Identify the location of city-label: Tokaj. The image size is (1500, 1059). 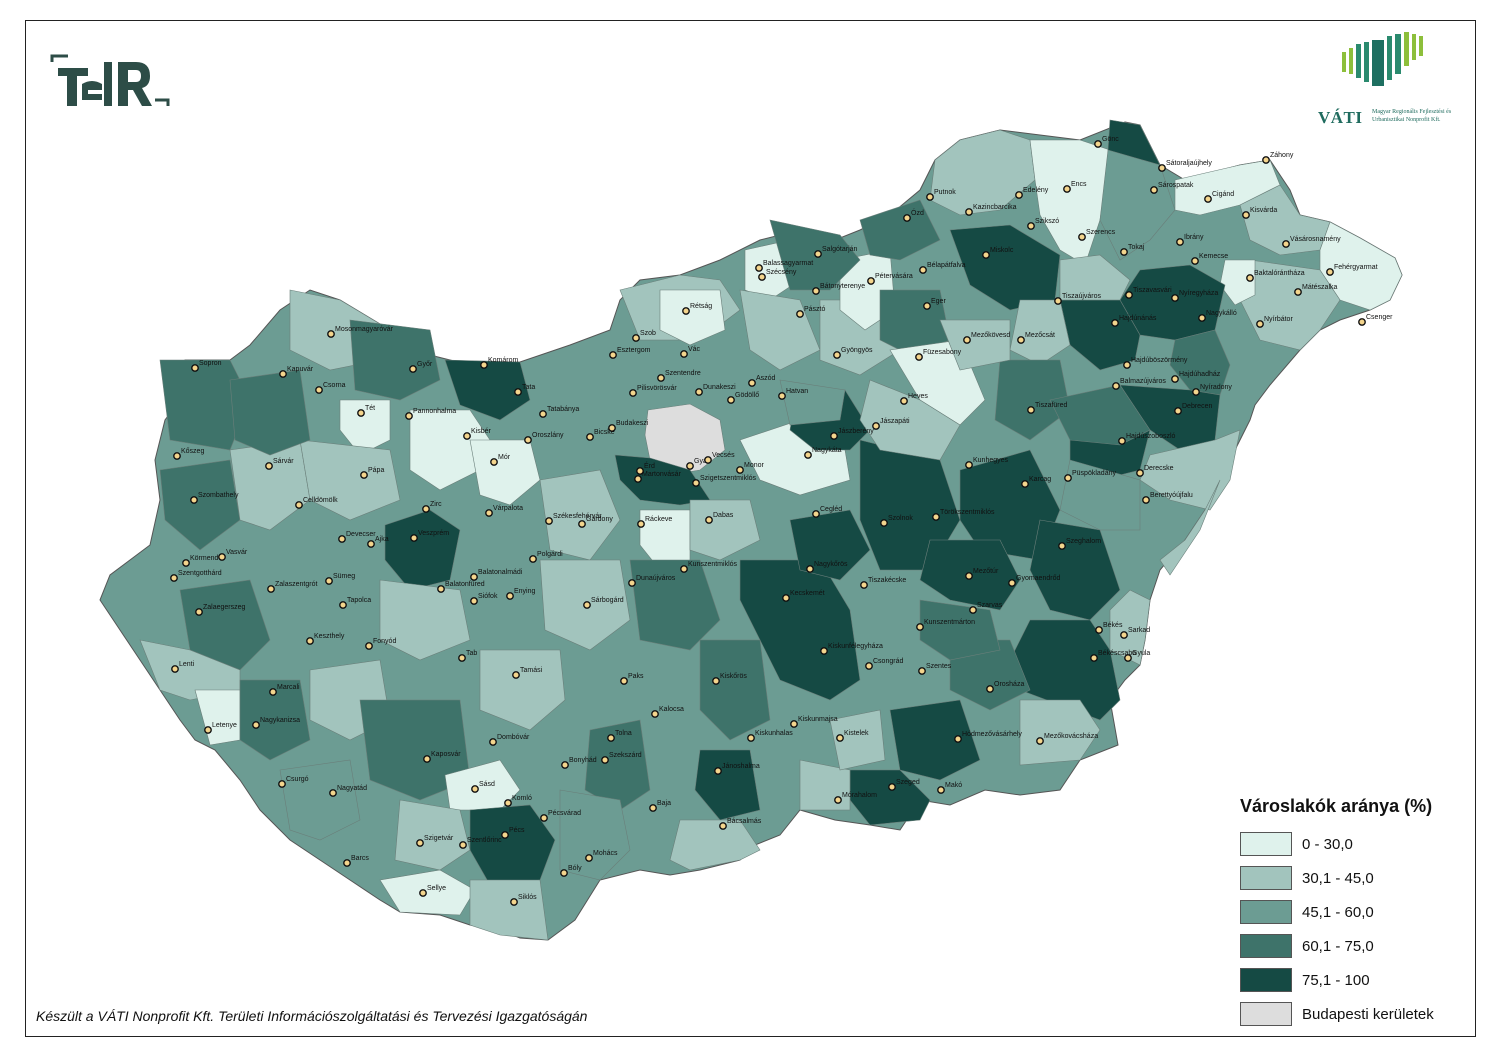
(1136, 247).